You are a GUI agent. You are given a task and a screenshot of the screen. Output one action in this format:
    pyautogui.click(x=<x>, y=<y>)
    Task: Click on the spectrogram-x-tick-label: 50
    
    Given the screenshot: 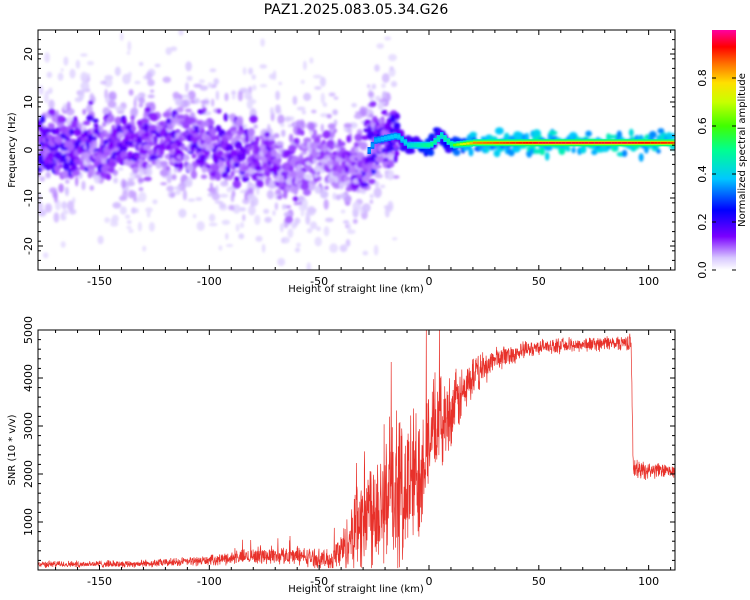 What is the action you would take?
    pyautogui.click(x=539, y=281)
    